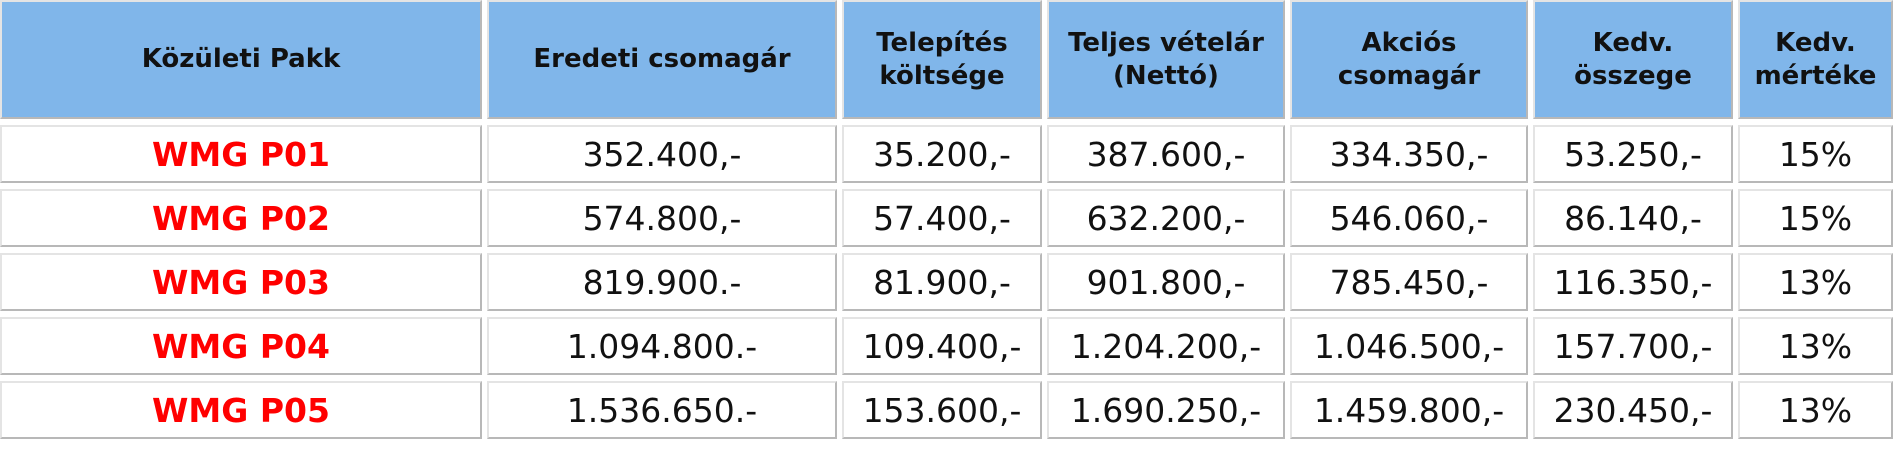 The width and height of the screenshot is (1903, 449). I want to click on column-header: Akciós csomagár, so click(1409, 59).